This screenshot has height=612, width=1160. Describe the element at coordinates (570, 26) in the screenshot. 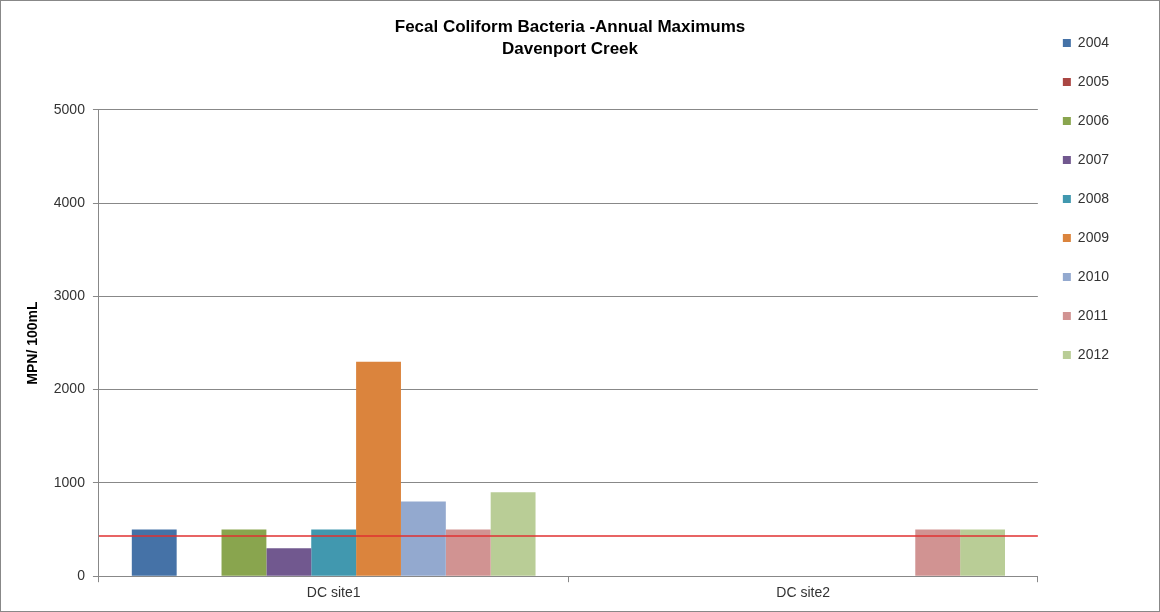

I see `chart-title: Fecal Coliform Bacteria -Annual Maximums` at that location.